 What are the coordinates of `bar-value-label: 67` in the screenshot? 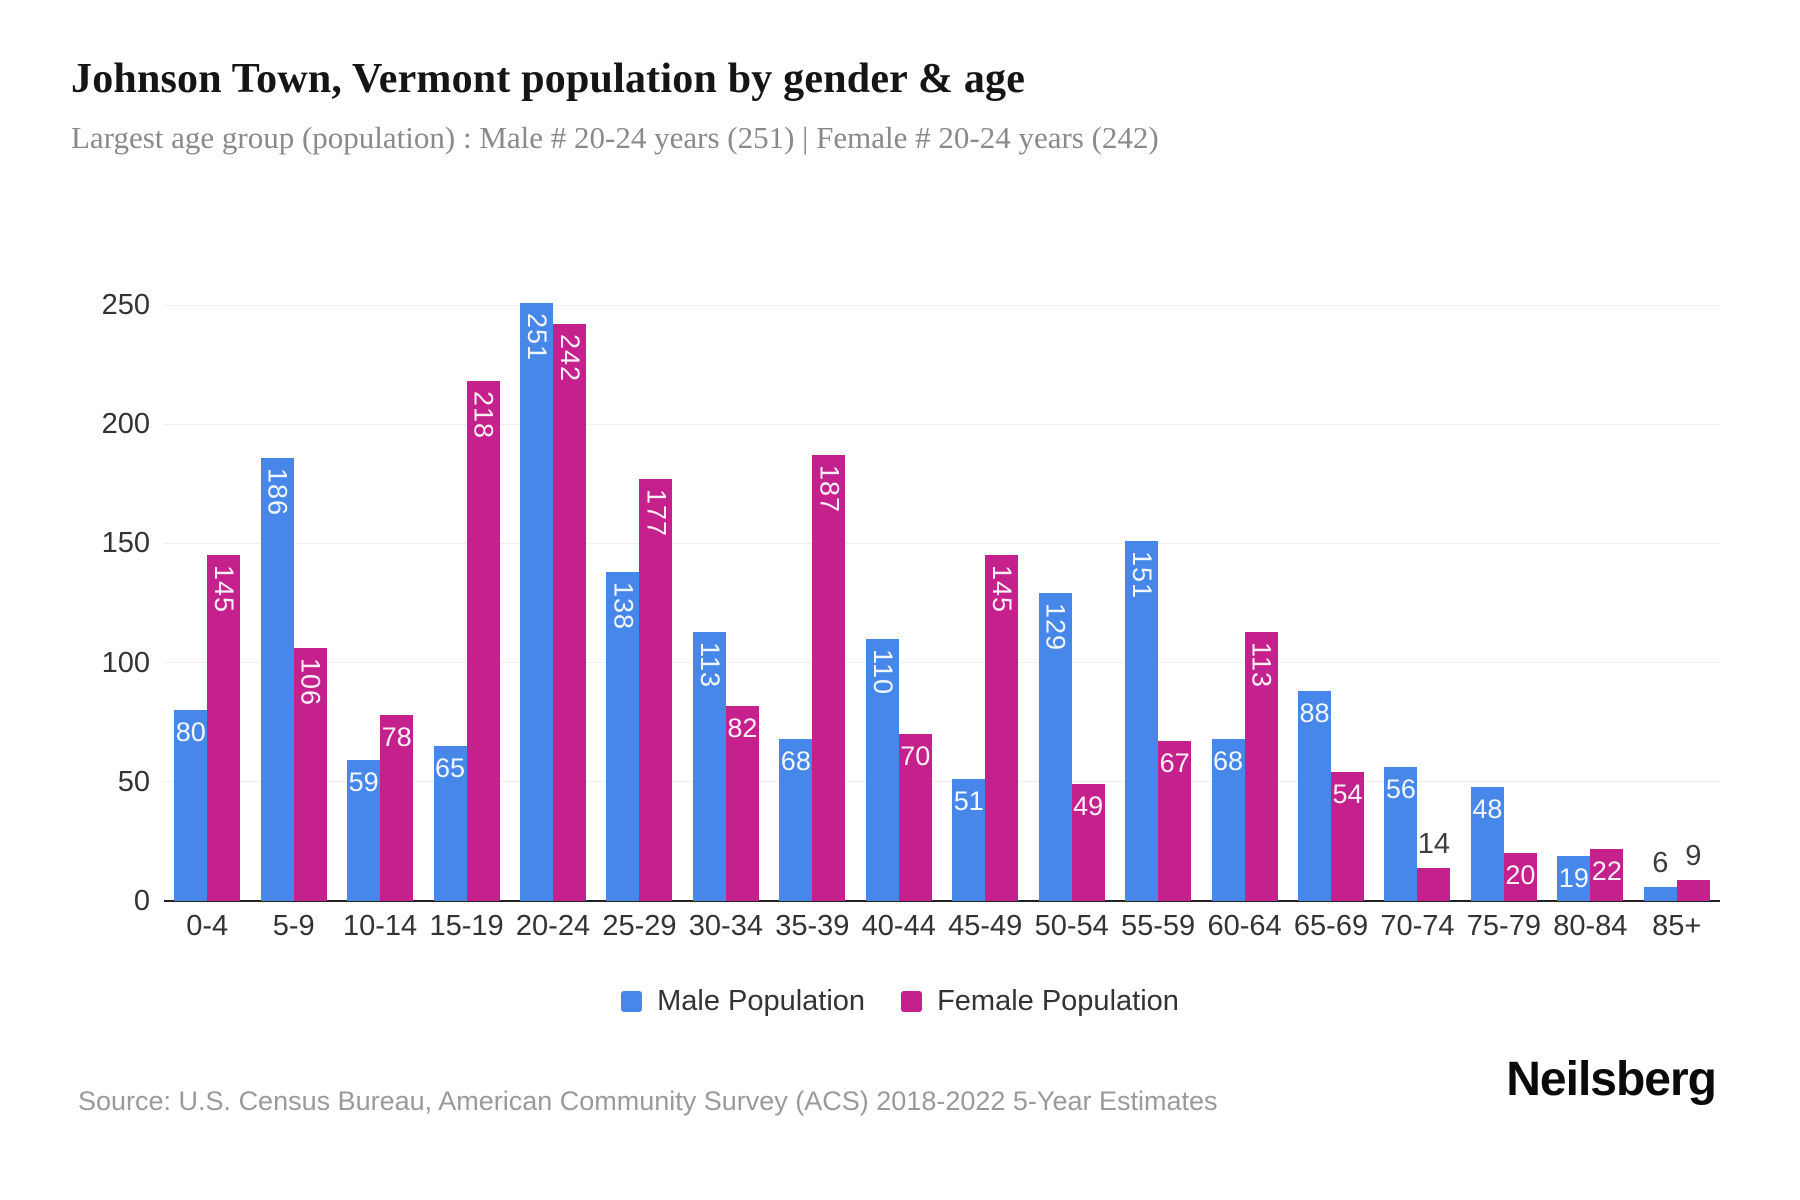 It's located at (1174, 763).